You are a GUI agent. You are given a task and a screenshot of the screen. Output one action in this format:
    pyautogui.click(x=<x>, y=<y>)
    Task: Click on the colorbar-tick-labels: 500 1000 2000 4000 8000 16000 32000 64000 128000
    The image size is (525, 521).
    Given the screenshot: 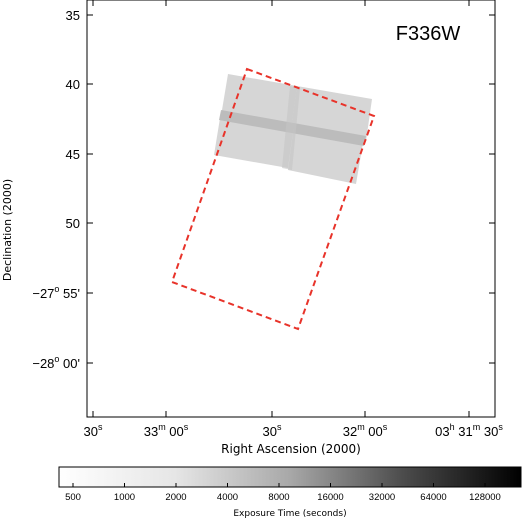 What is the action you would take?
    pyautogui.click(x=283, y=493)
    